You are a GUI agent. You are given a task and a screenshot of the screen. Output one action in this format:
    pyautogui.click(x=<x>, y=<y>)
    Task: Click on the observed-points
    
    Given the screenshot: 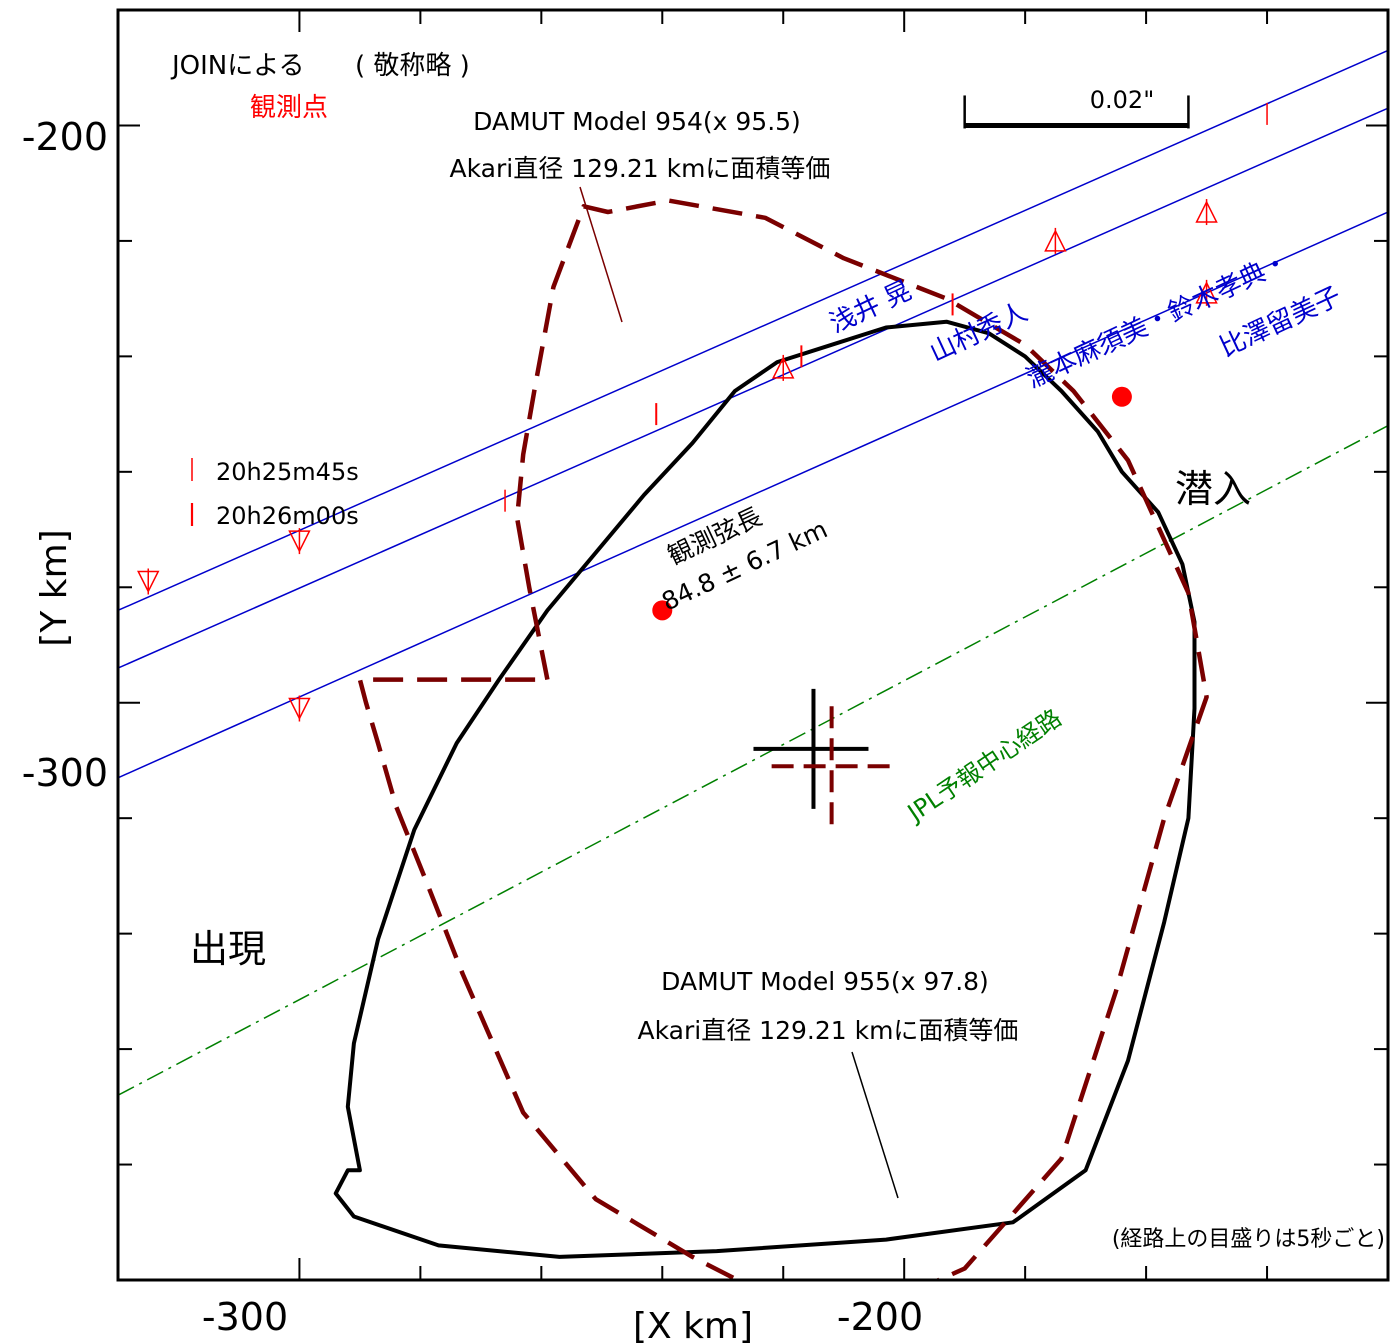 What is the action you would take?
    pyautogui.click(x=892, y=503)
    